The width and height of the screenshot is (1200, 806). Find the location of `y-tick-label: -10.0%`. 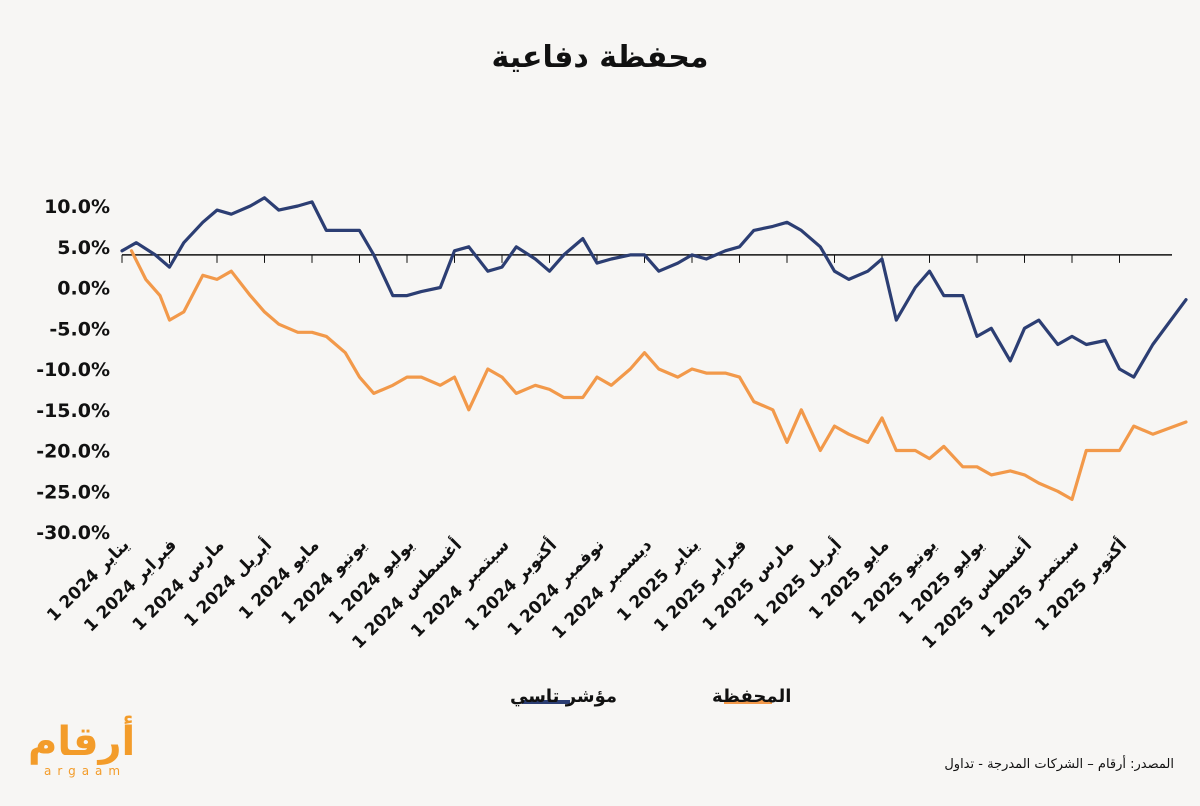

y-tick-label: -10.0% is located at coordinates (73, 370).